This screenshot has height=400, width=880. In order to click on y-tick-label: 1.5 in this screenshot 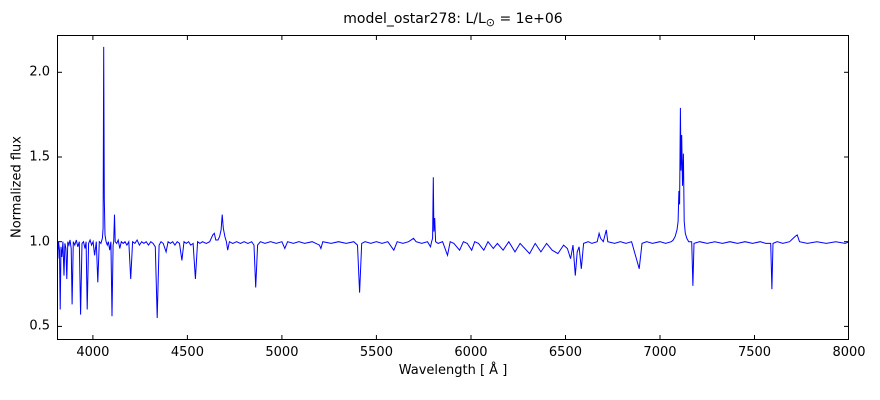, I will do `click(39, 157)`.